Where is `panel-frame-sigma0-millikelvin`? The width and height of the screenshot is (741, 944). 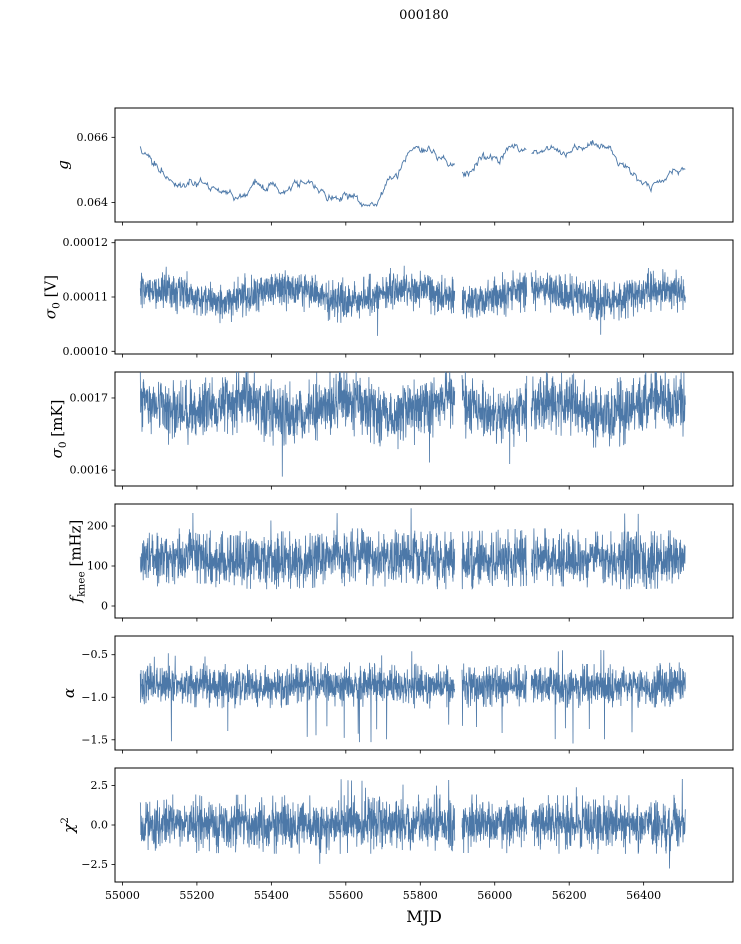 panel-frame-sigma0-millikelvin is located at coordinates (424, 429).